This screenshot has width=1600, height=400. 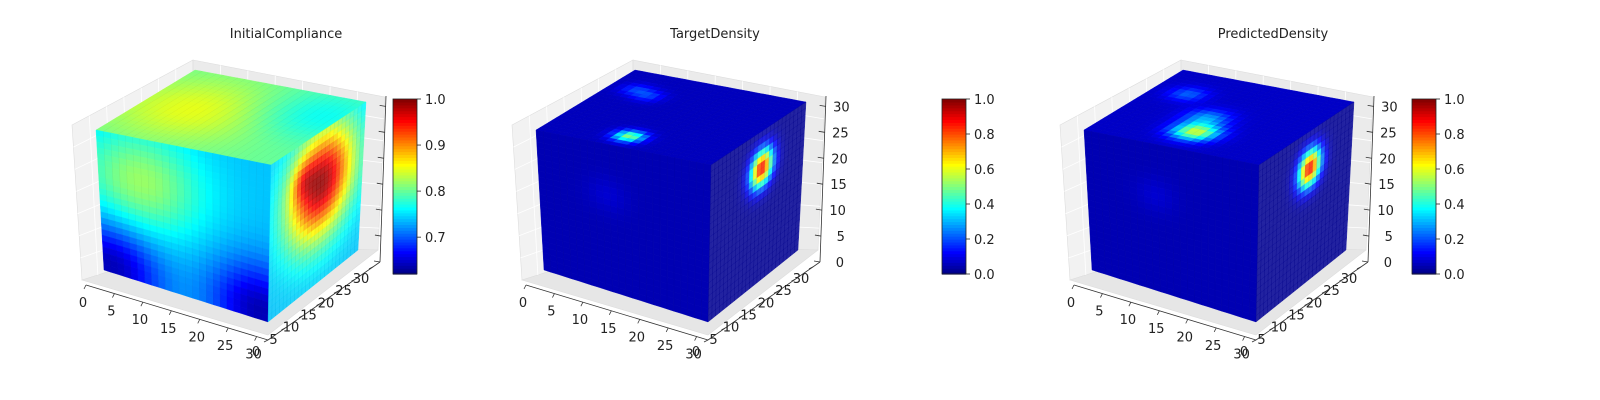 I want to click on subplot-1-y-tick-label: 5, so click(x=273, y=340).